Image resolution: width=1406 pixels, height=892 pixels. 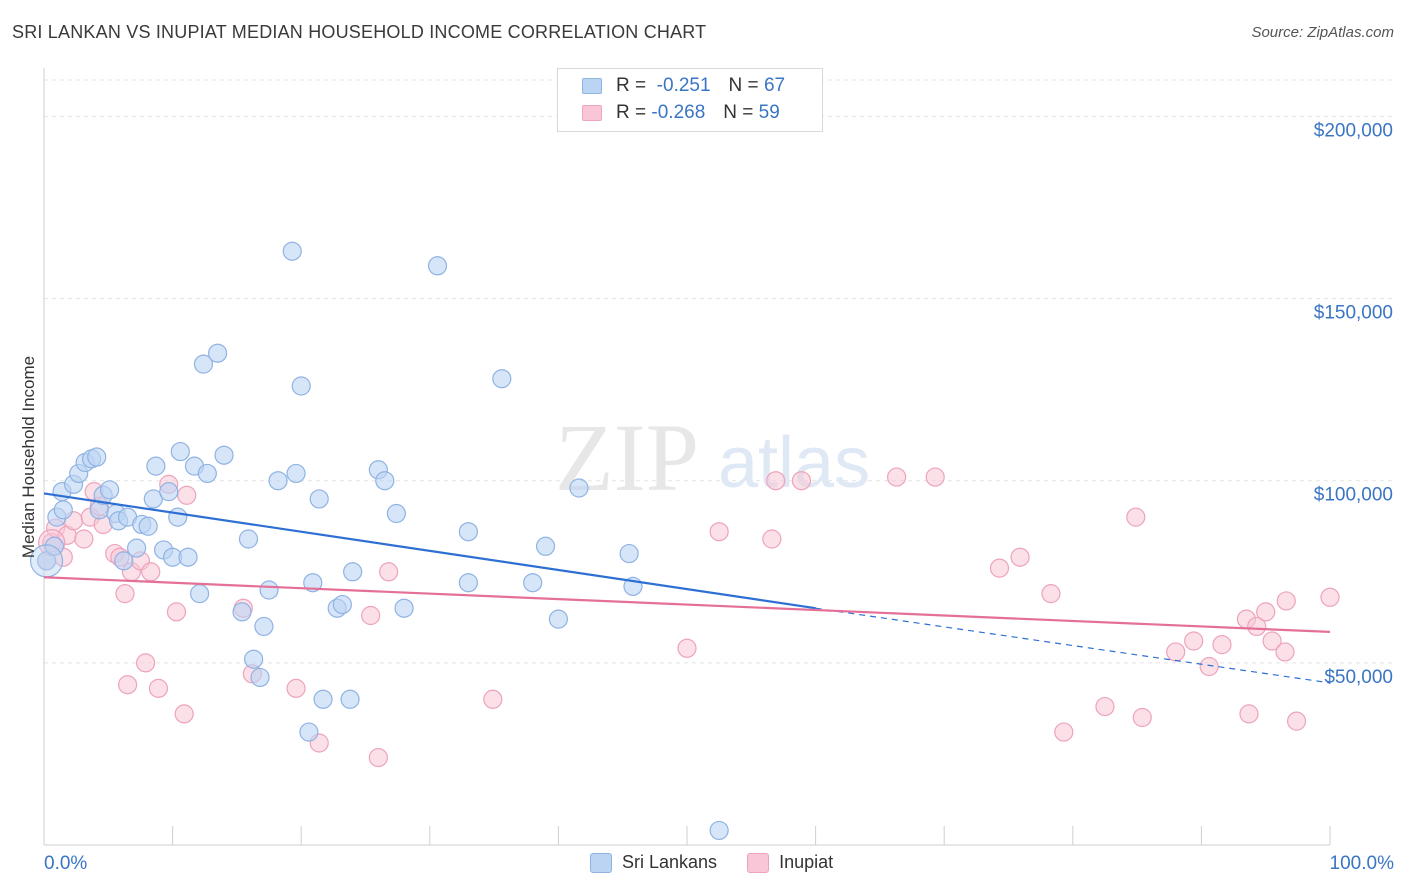 I want to click on trend-line-sri-lankans-extension, so click(x=1073, y=645).